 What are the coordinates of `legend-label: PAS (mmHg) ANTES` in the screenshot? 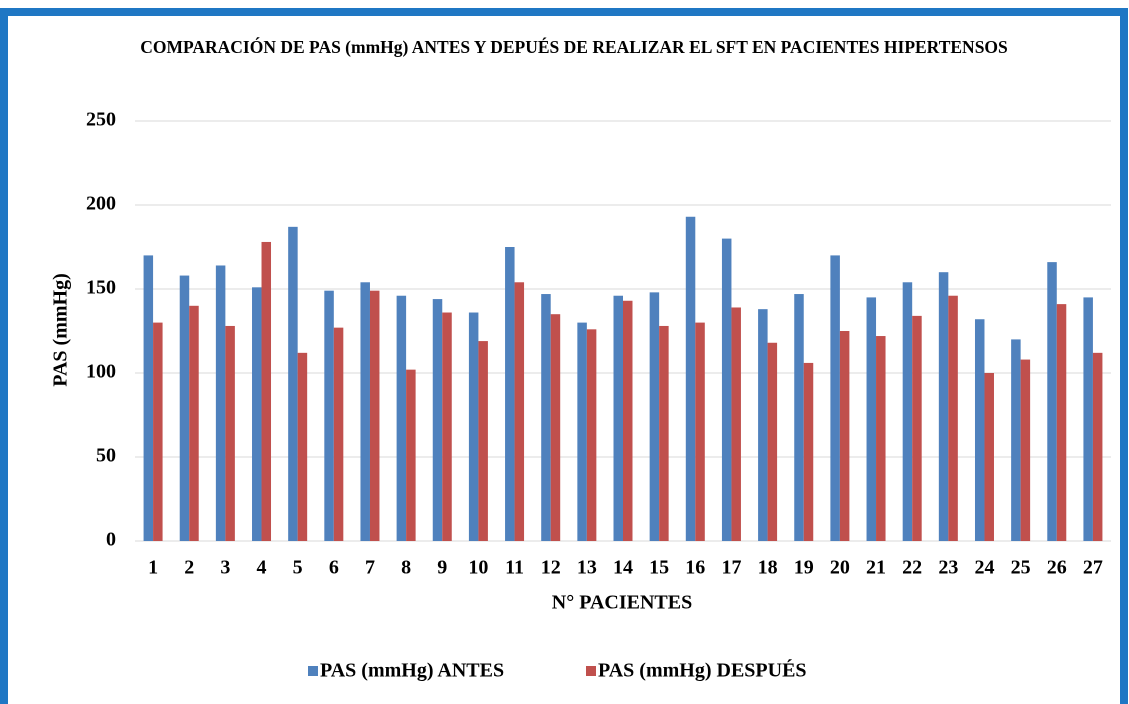 It's located at (412, 671).